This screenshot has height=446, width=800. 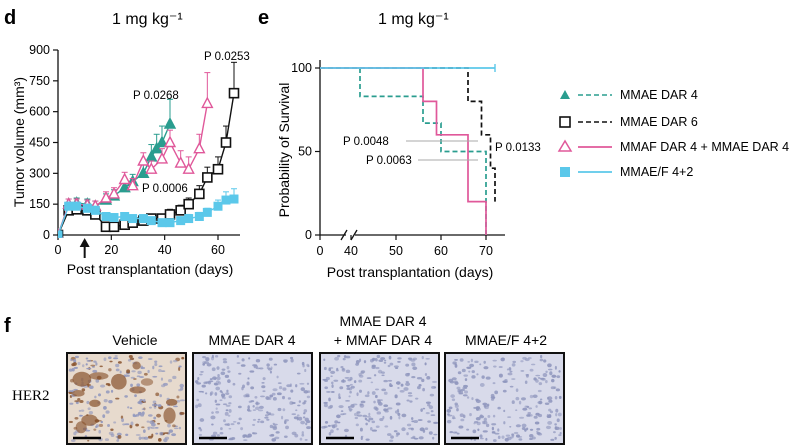 What do you see at coordinates (305, 152) in the screenshot?
I see `y-tick-label: 50` at bounding box center [305, 152].